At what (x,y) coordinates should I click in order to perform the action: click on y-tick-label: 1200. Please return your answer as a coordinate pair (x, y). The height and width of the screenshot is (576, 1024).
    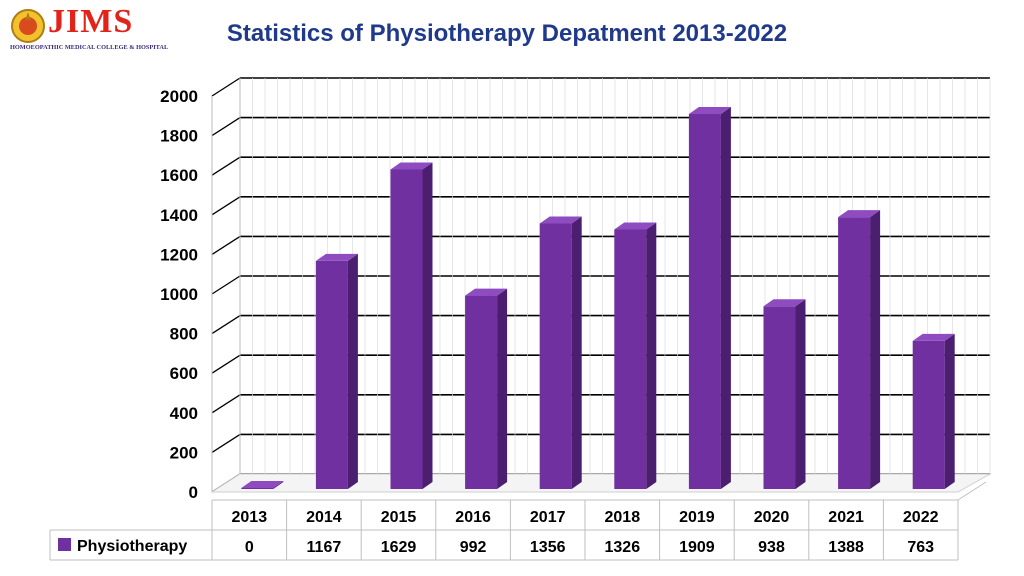
    Looking at the image, I should click on (179, 254).